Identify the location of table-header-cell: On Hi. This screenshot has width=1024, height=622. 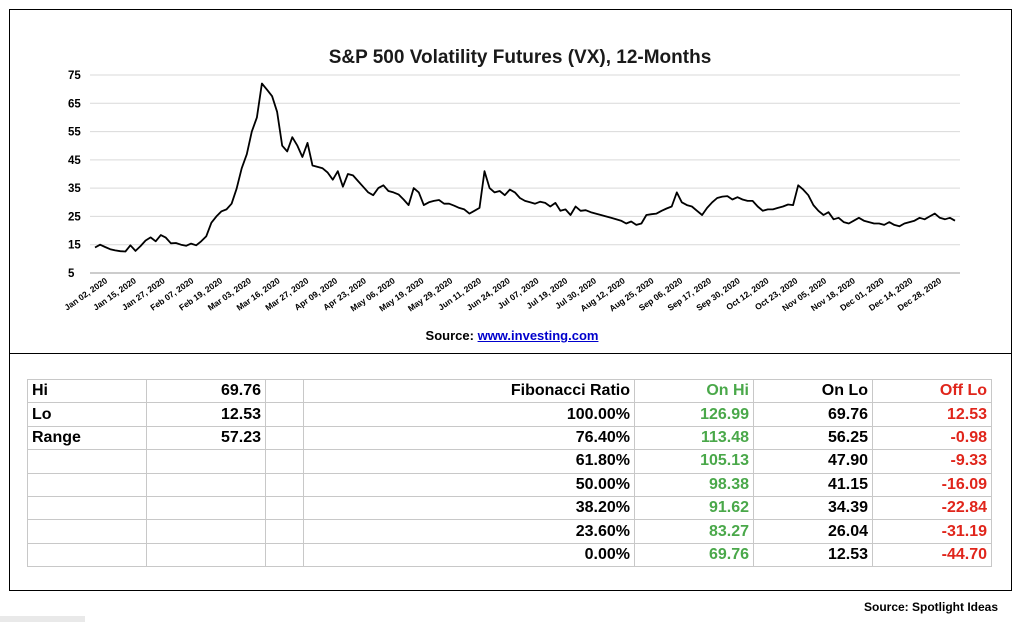
(694, 391).